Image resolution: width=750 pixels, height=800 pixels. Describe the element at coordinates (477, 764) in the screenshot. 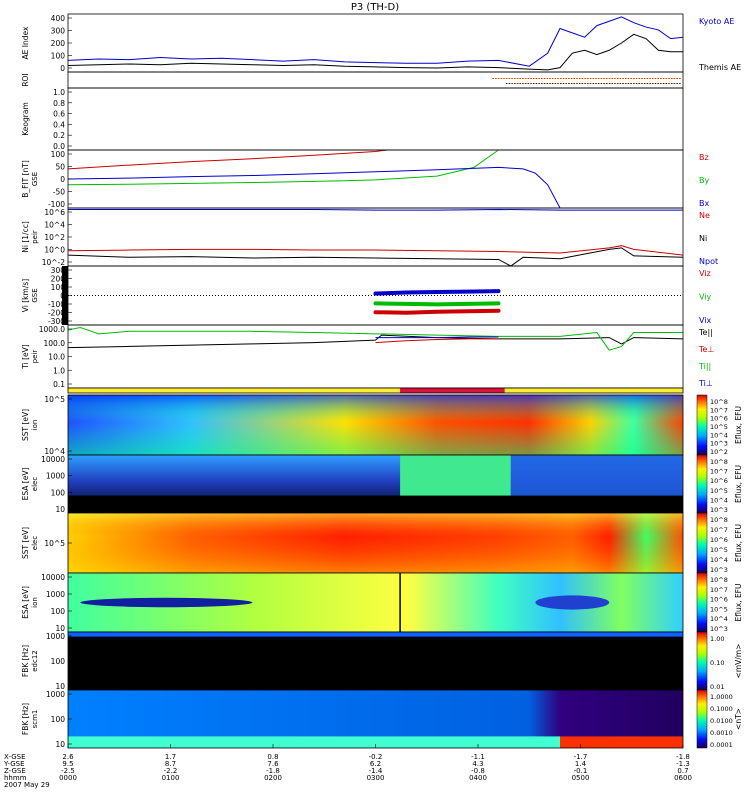

I see `xtick-label: 4.3` at that location.